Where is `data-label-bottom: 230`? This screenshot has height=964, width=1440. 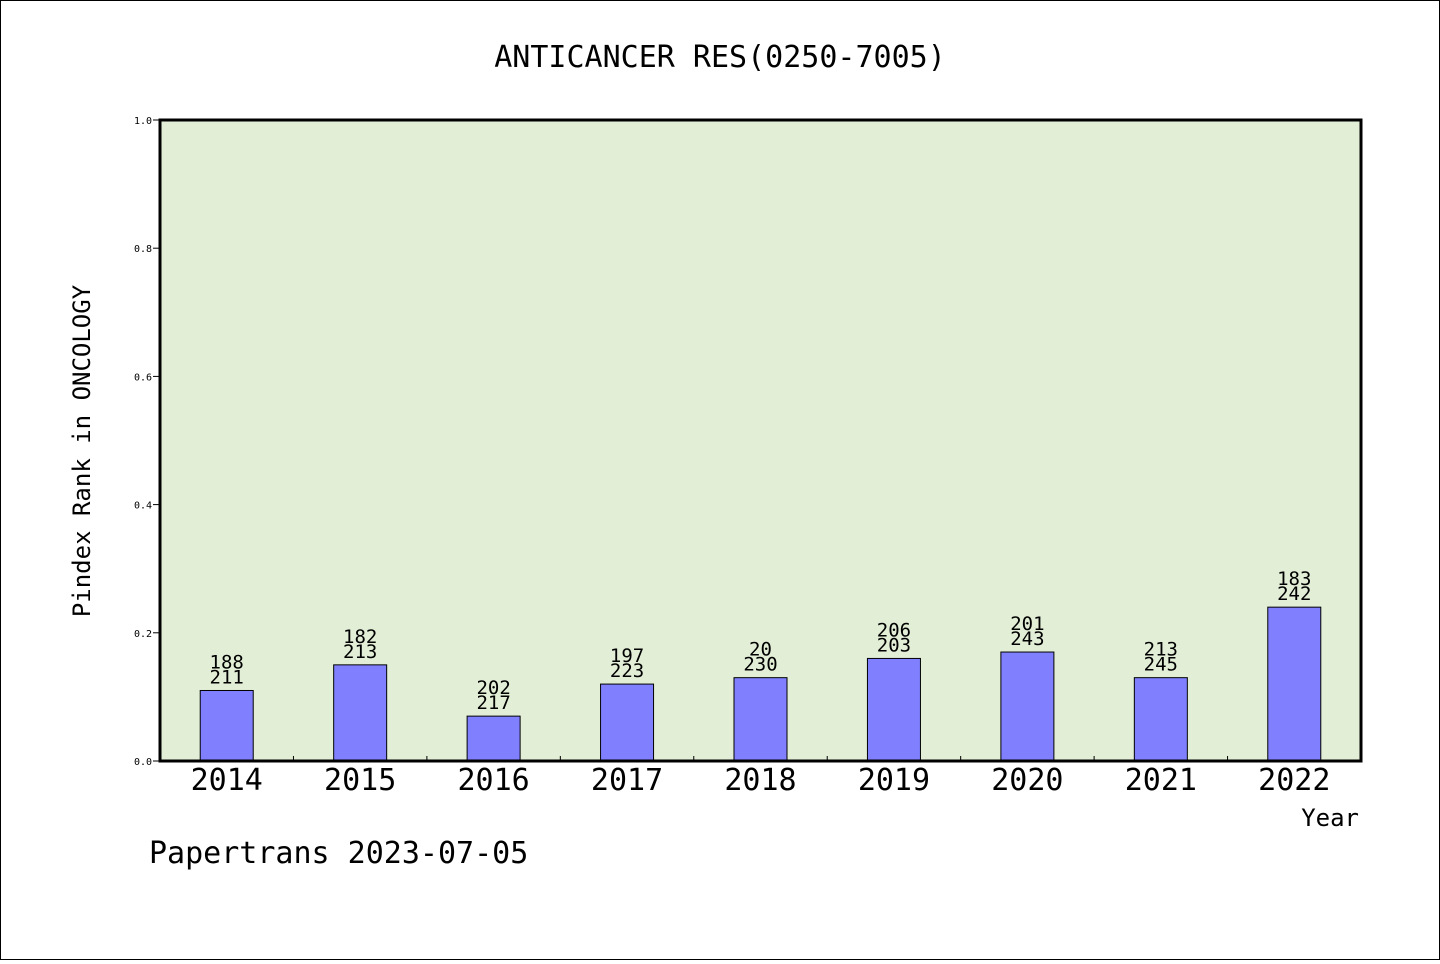
data-label-bottom: 230 is located at coordinates (760, 665).